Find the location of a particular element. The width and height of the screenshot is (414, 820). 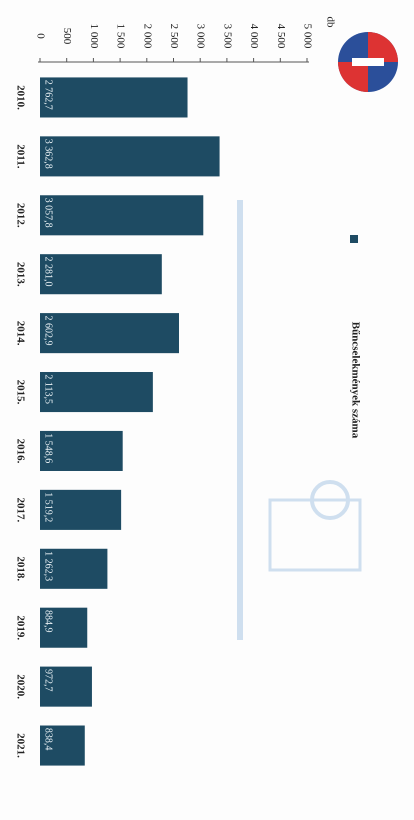

value-label: 3 057,8 is located at coordinates (48, 213).